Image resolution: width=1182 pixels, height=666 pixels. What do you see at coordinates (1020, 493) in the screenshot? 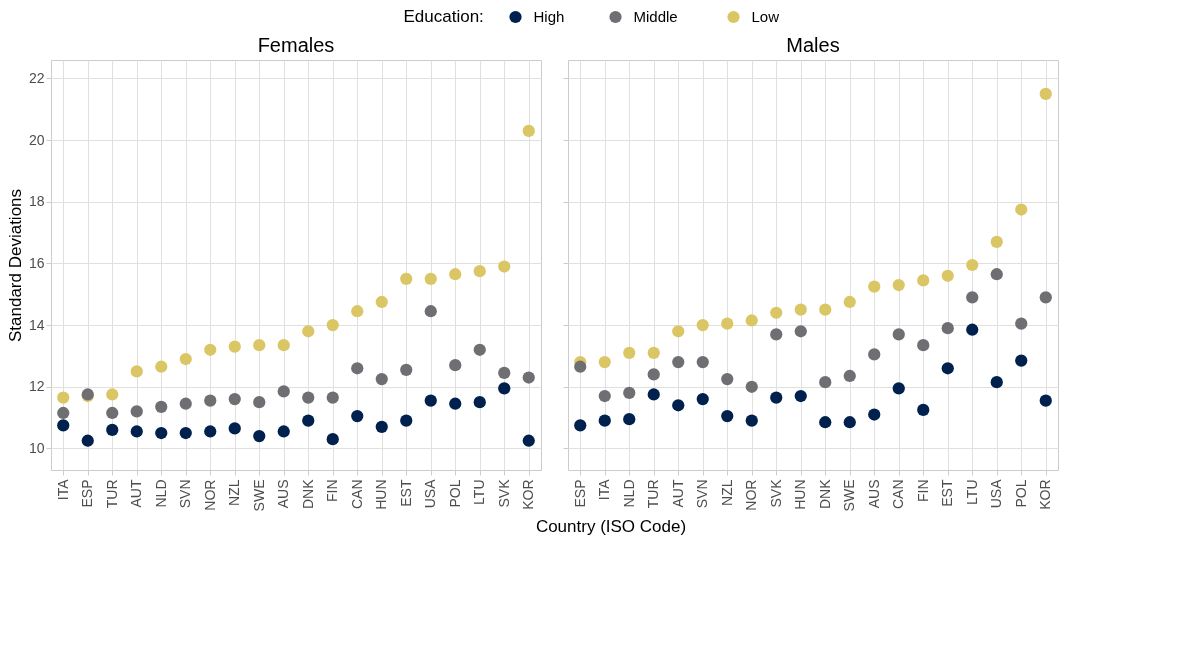
I see `x-tick-label: POL` at bounding box center [1020, 493].